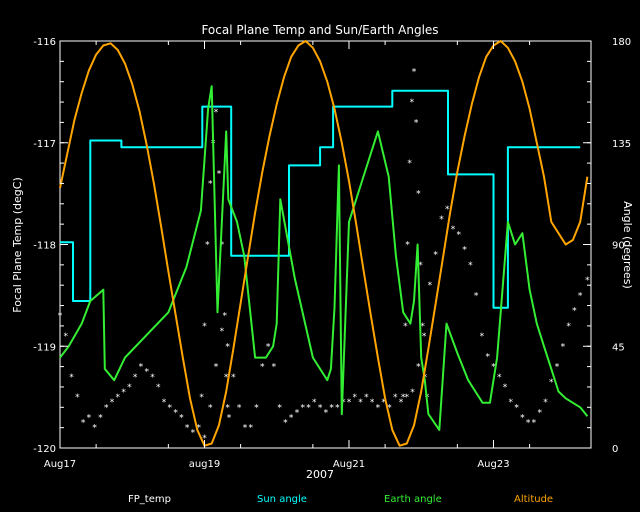  What do you see at coordinates (149, 499) in the screenshot?
I see `legend-fp-temp: FP_temp` at bounding box center [149, 499].